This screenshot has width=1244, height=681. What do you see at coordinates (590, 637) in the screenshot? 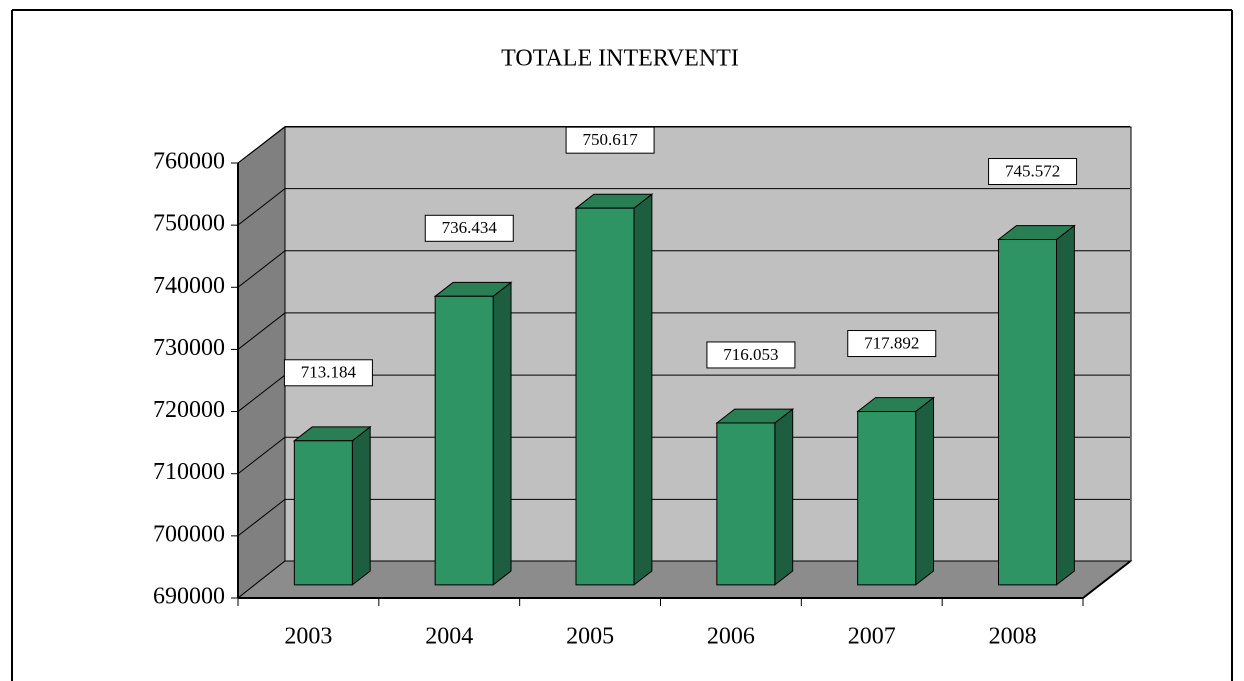
I see `x-tick-label: 2005` at bounding box center [590, 637].